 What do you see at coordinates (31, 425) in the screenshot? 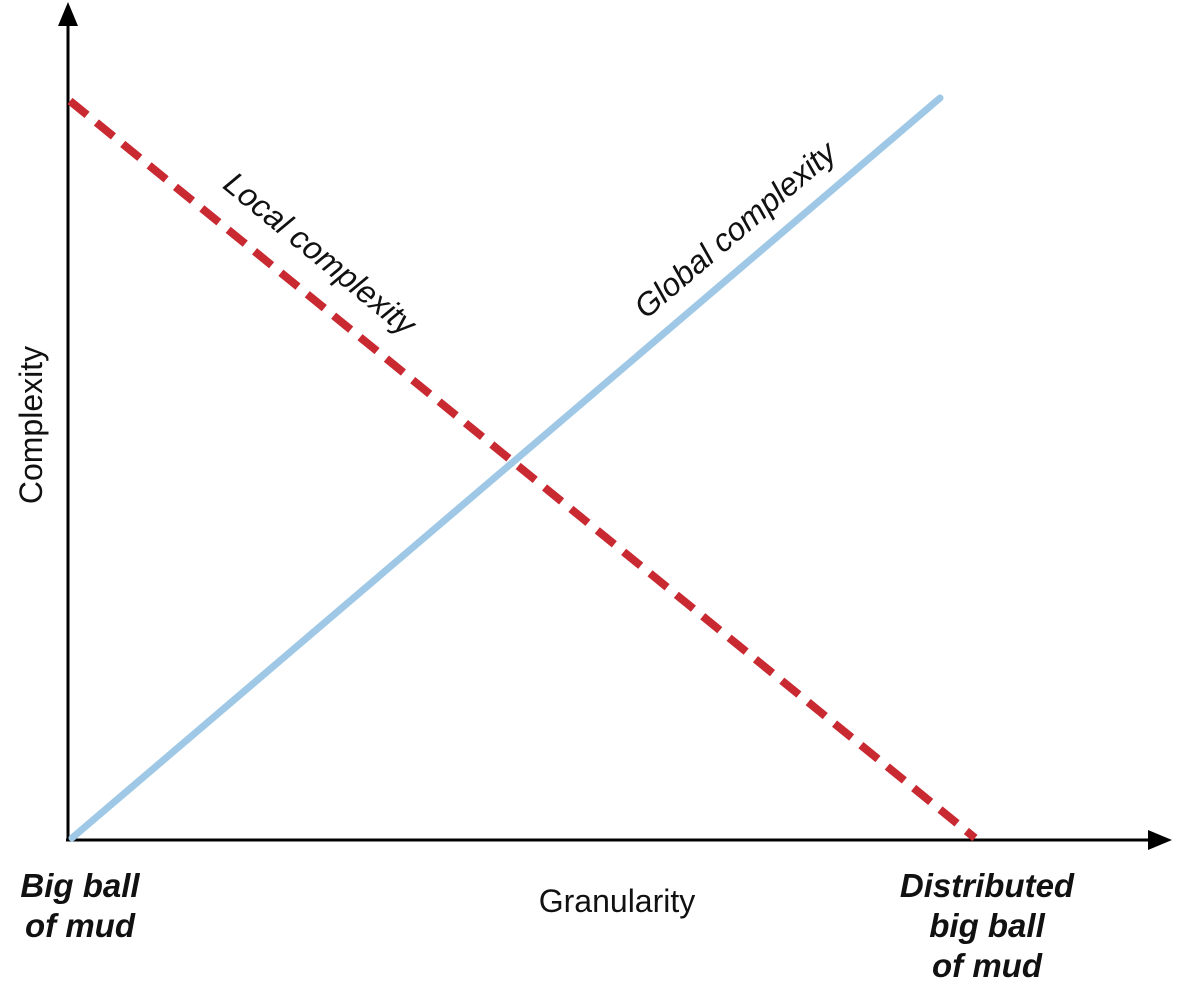
I see `y-axis-label: Complexity` at bounding box center [31, 425].